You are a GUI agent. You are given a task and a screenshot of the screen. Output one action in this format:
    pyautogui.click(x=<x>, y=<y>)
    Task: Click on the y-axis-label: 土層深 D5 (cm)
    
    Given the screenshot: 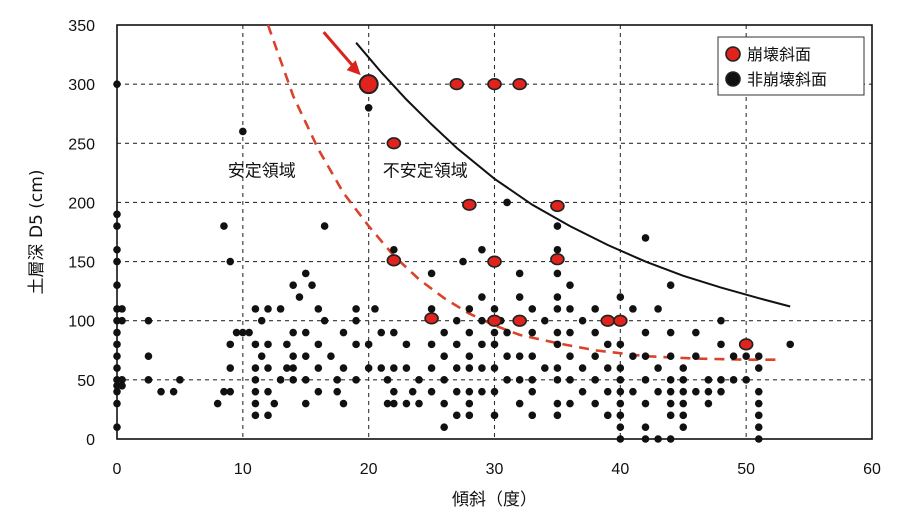 What is the action you would take?
    pyautogui.click(x=37, y=232)
    